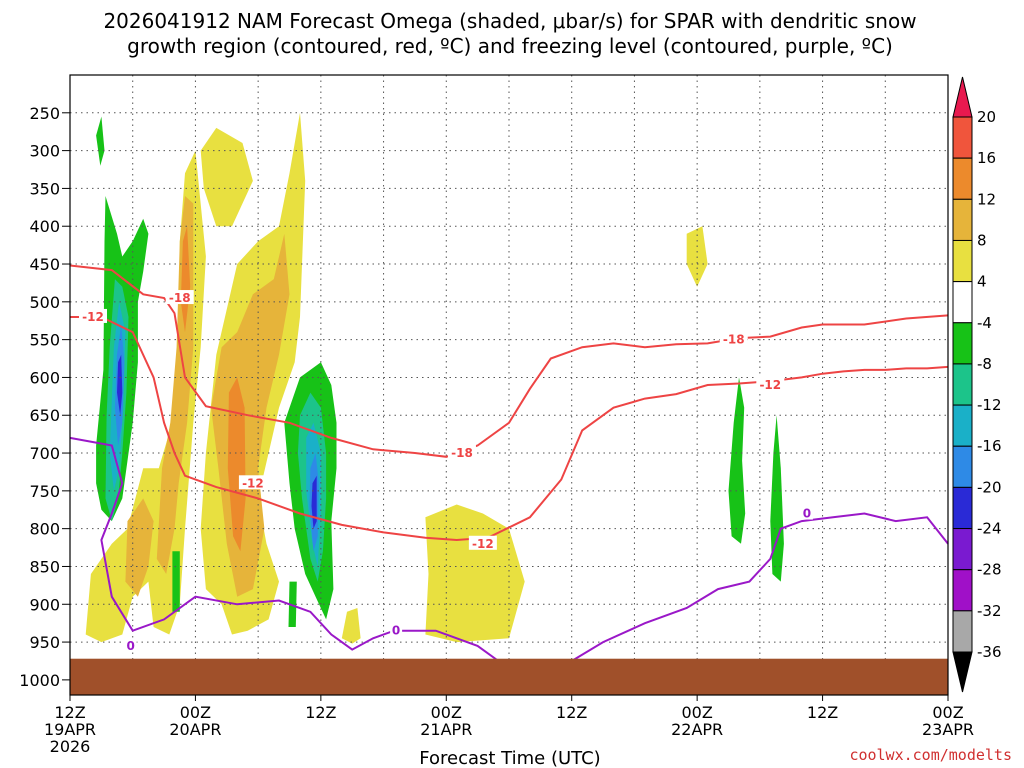 The height and width of the screenshot is (768, 1024). Describe the element at coordinates (44, 226) in the screenshot. I see `y-tick-label-400: 400` at that location.